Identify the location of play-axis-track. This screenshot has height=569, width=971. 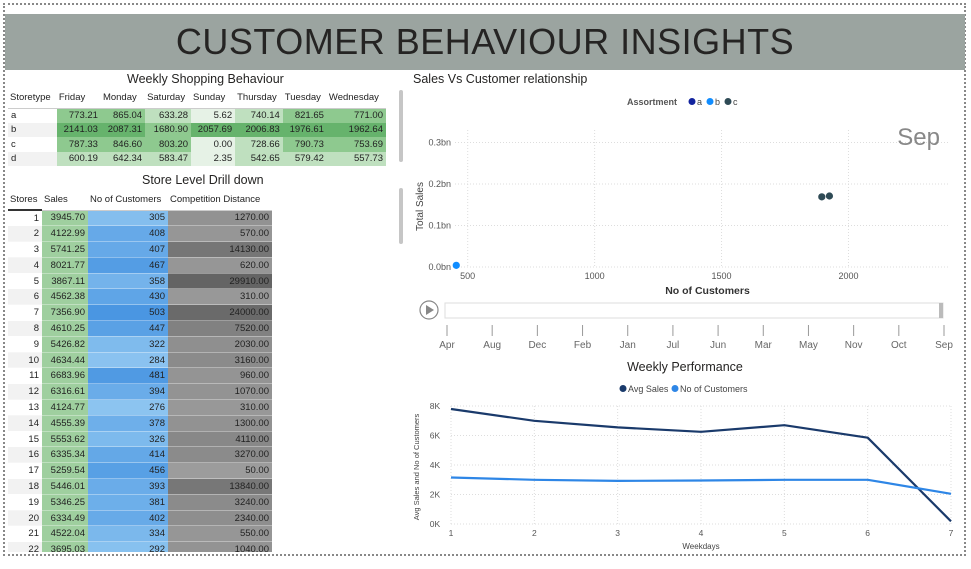
(694, 310).